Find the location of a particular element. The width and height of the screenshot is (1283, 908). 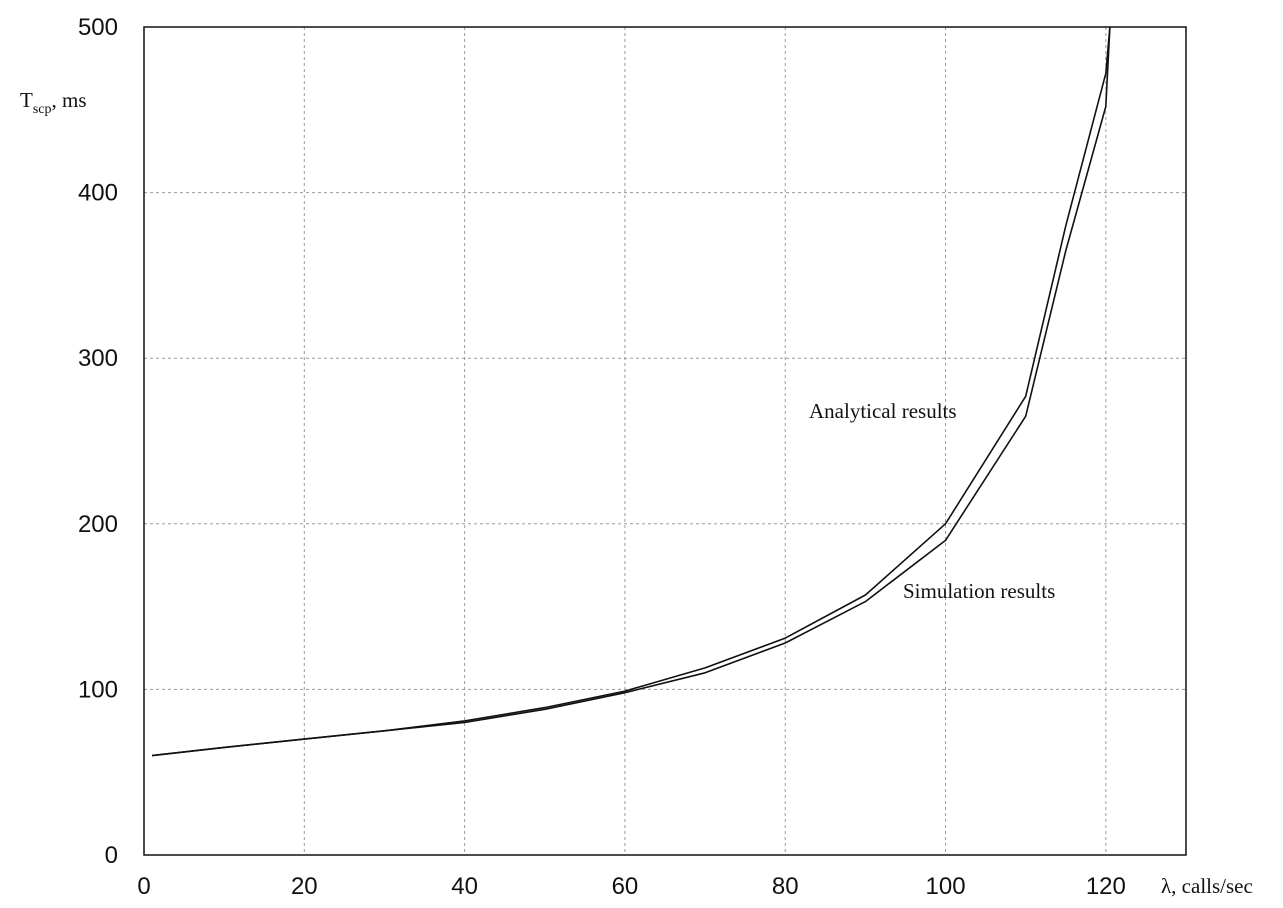

x-tick-label-40: 40 is located at coordinates (464, 886).